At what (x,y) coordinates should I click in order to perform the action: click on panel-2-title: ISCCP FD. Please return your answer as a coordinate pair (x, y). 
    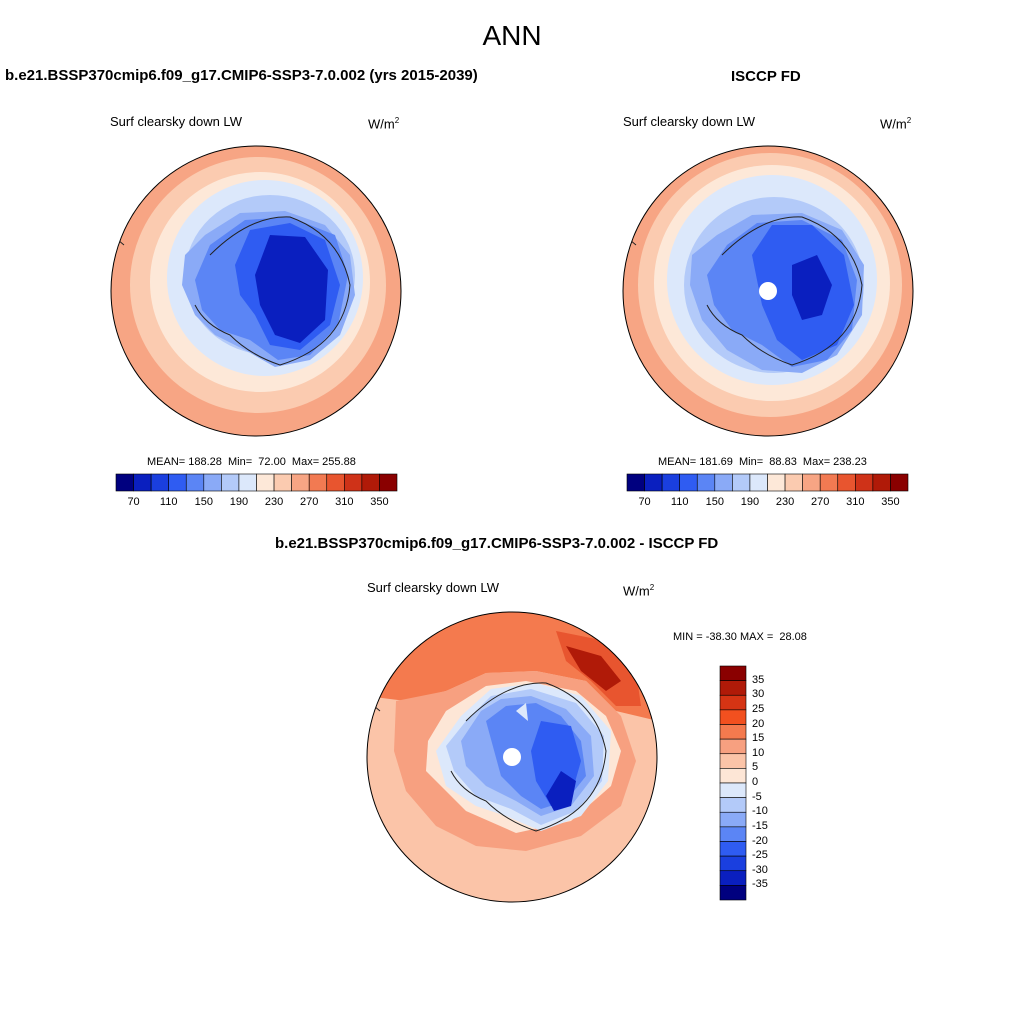
    Looking at the image, I should click on (766, 76).